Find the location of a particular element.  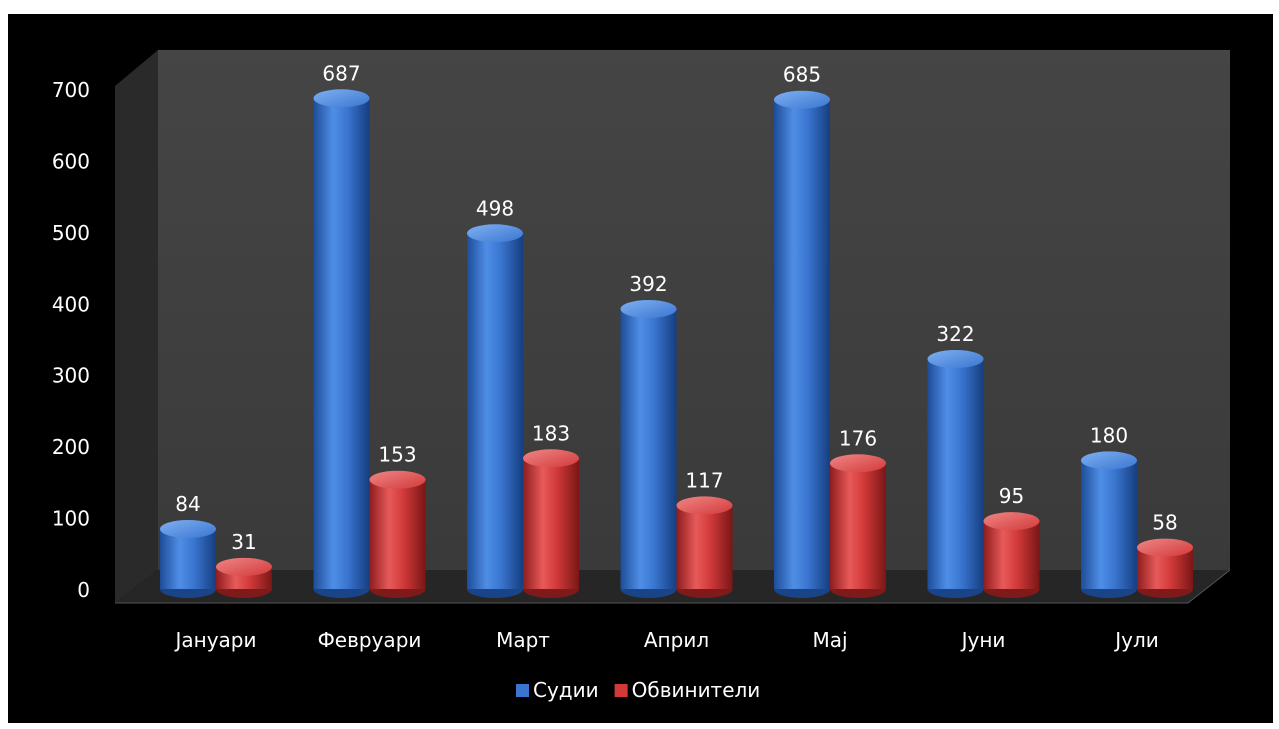

y-tick-label: 600 is located at coordinates (71, 161).